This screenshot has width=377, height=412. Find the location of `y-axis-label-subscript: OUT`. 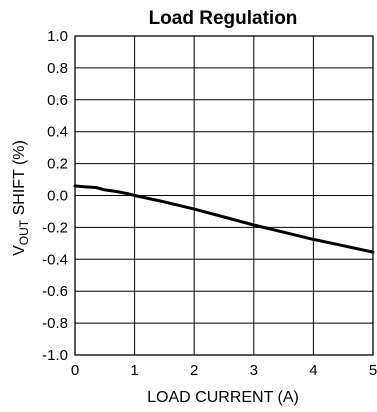

y-axis-label-subscript: OUT is located at coordinates (24, 232).